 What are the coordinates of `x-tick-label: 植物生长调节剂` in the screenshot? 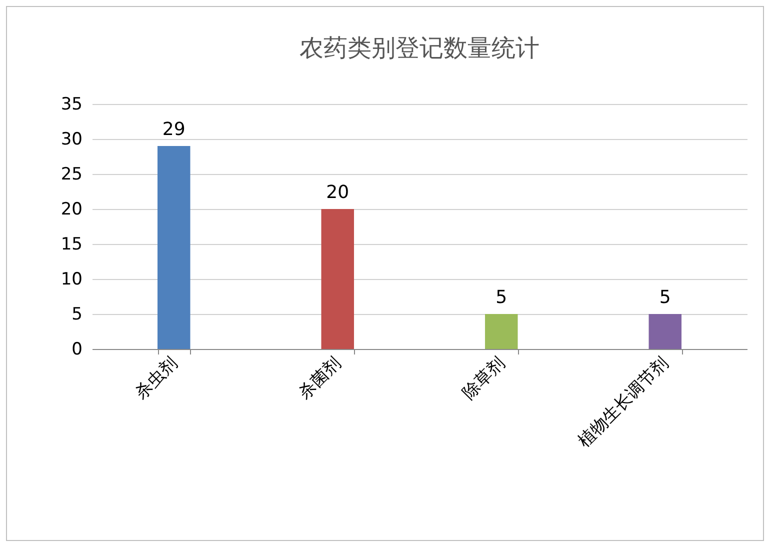 It's located at (623, 402).